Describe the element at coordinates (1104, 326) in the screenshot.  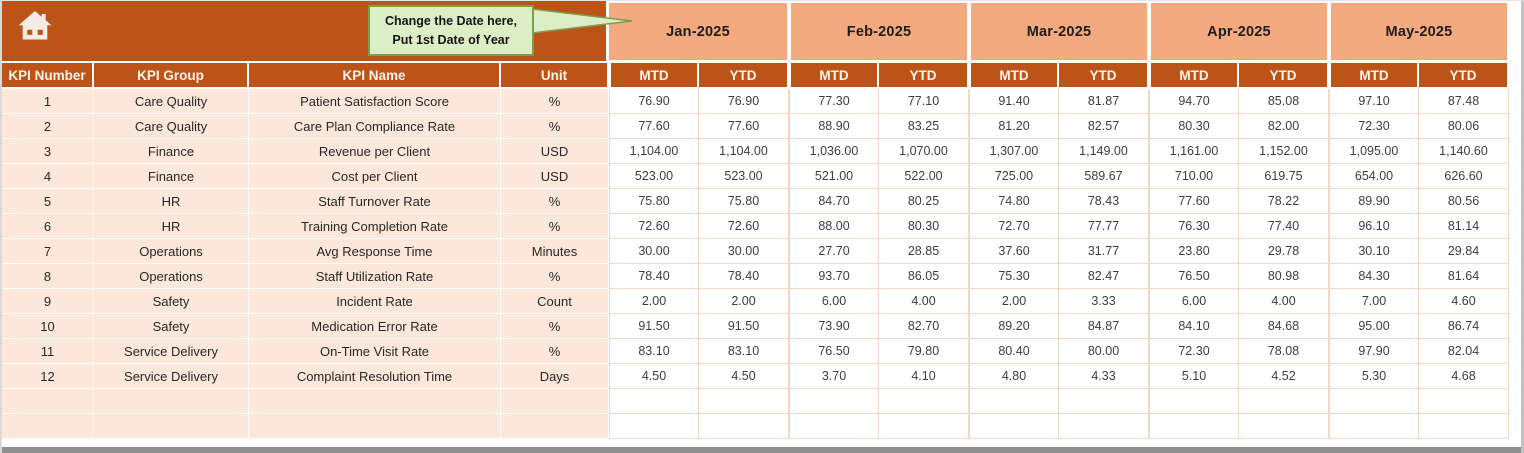
I see `value-cell: 84.87` at that location.